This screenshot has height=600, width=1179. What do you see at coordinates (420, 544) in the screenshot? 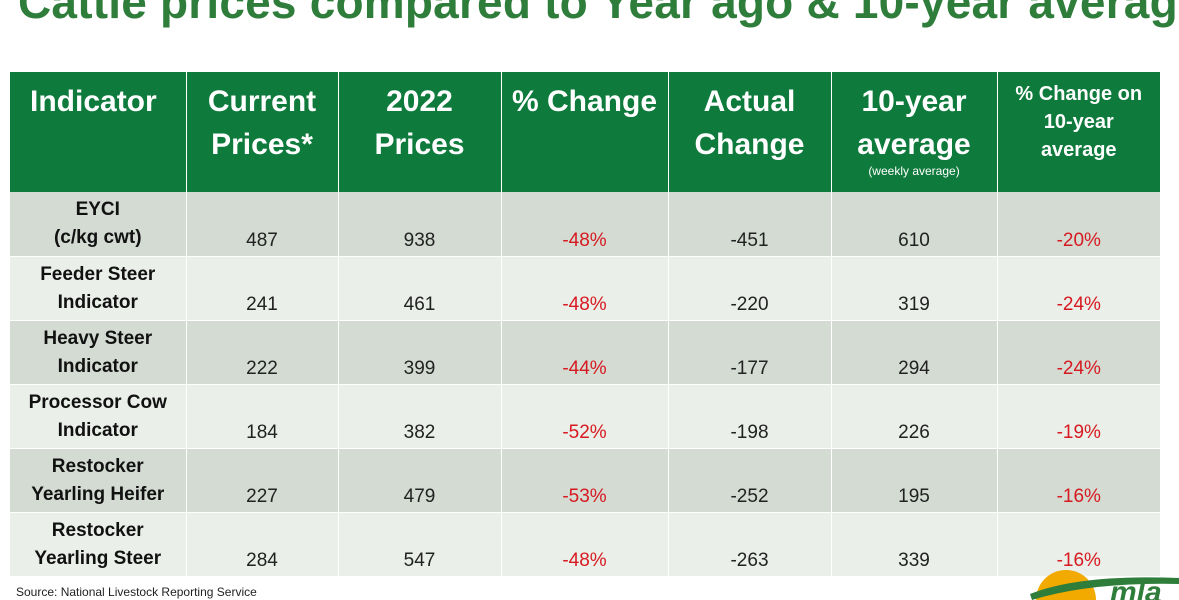
I see `cell-2022-price: 547` at bounding box center [420, 544].